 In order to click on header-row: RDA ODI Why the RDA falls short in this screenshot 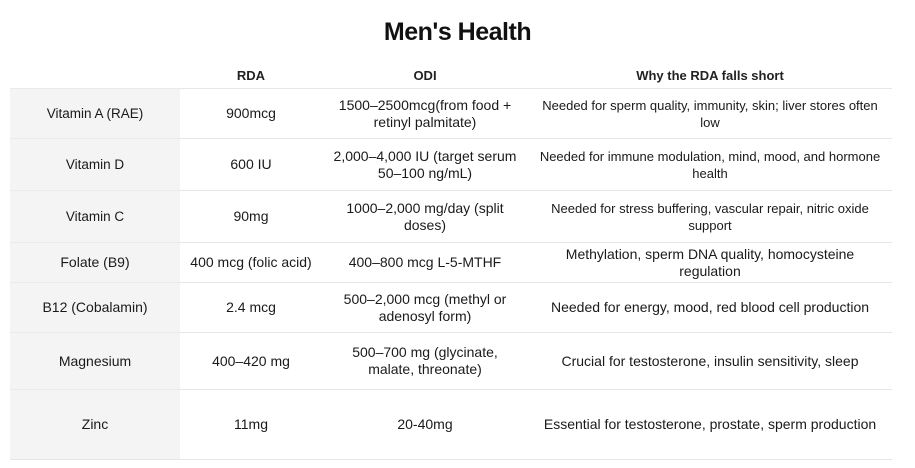, I will do `click(451, 75)`.